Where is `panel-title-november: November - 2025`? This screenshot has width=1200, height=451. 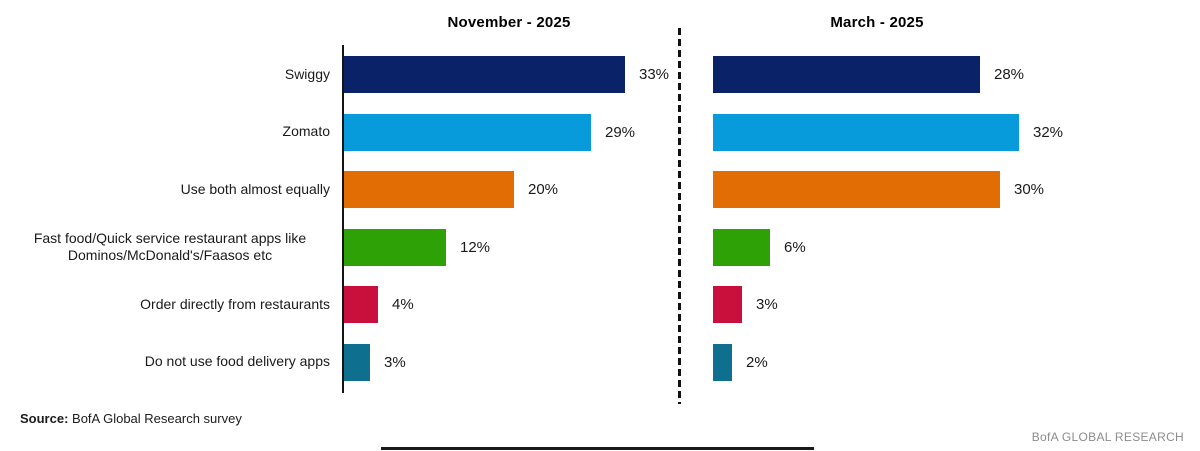 panel-title-november: November - 2025 is located at coordinates (509, 22).